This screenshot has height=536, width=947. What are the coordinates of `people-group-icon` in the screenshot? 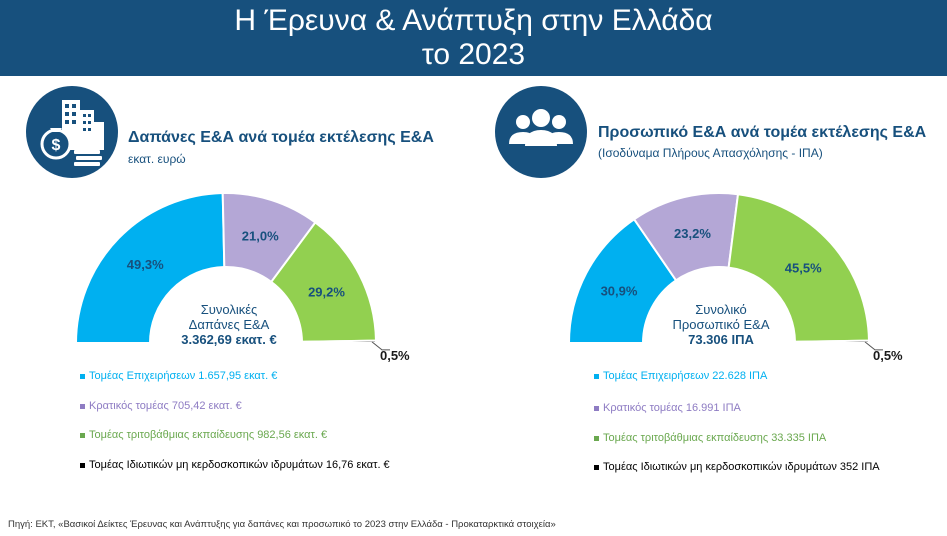 It's located at (541, 132).